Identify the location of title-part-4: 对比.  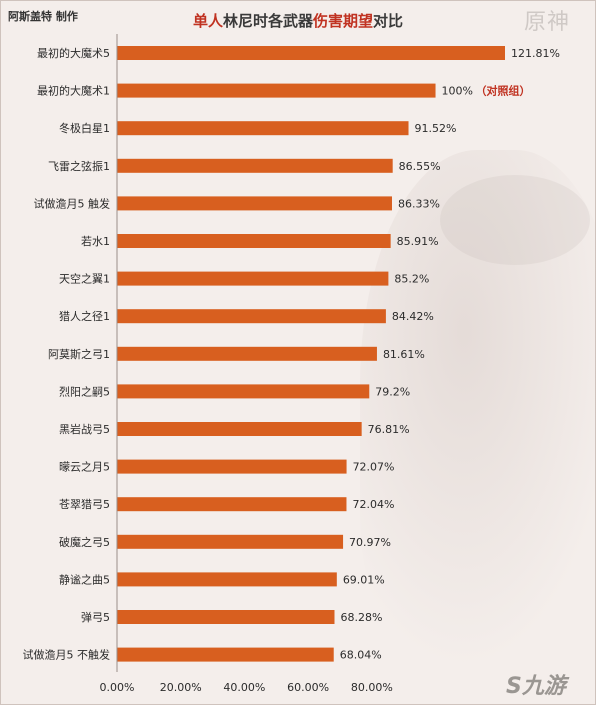
(388, 21).